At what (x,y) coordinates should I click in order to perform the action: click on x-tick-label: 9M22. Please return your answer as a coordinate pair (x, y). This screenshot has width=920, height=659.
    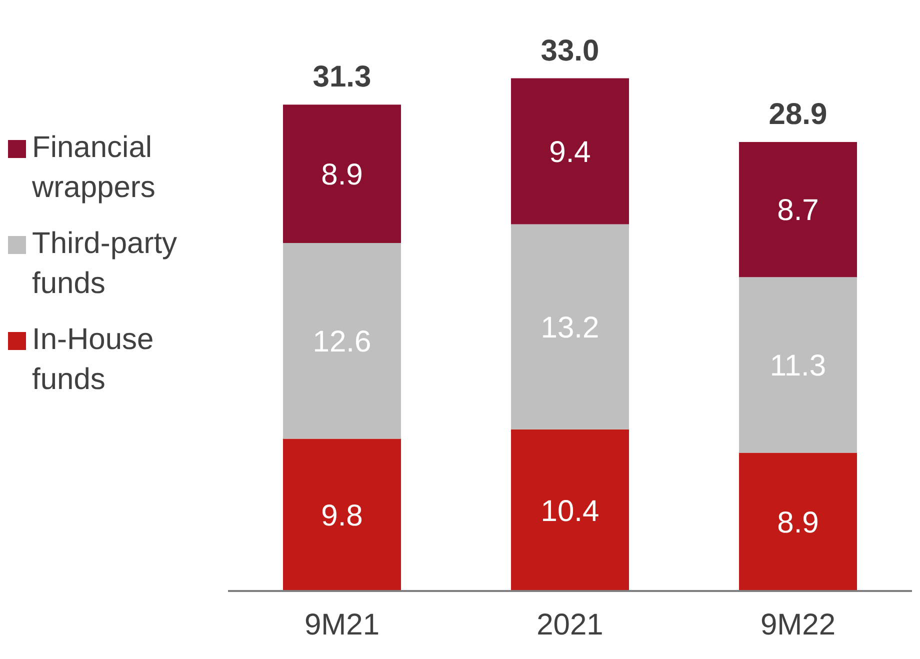
    Looking at the image, I should click on (798, 625).